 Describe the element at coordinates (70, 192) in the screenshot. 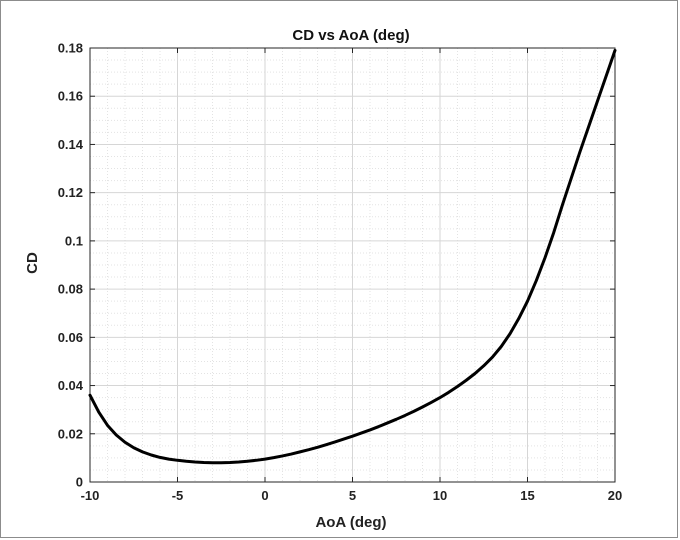

I see `y-tick-label: 0.12` at that location.